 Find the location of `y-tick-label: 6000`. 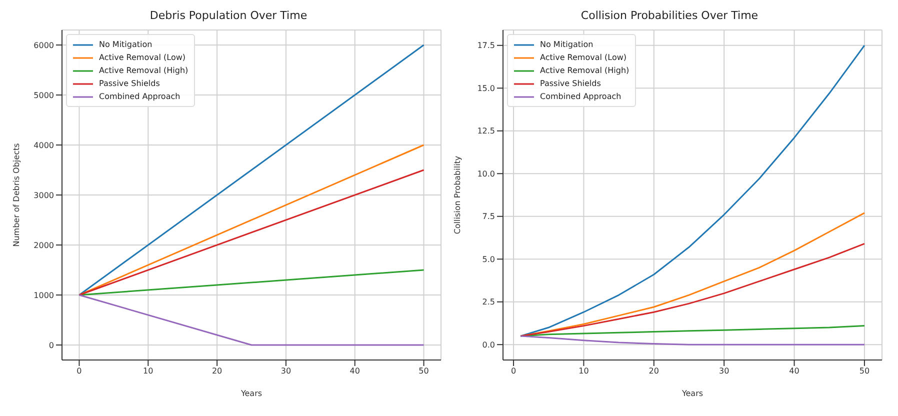

y-tick-label: 6000 is located at coordinates (44, 45).